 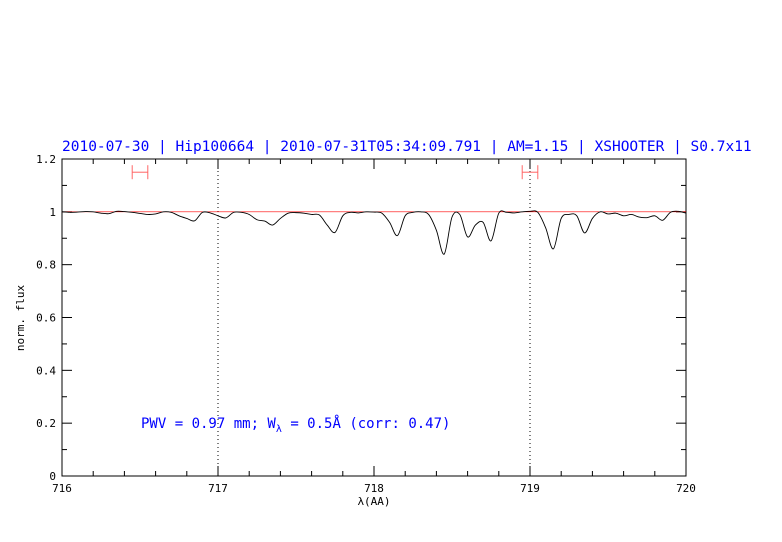 What do you see at coordinates (46, 370) in the screenshot?
I see `y-tick-label: 0.4` at bounding box center [46, 370].